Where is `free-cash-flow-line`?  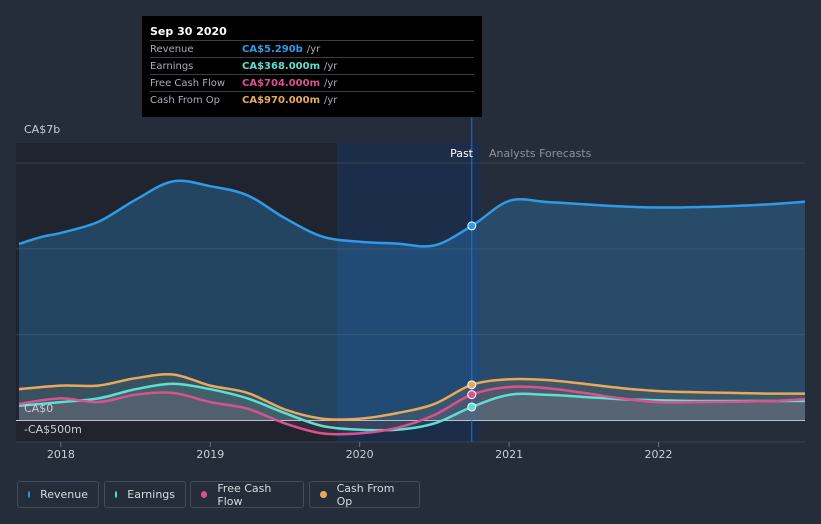
free-cash-flow-line is located at coordinates (412, 410).